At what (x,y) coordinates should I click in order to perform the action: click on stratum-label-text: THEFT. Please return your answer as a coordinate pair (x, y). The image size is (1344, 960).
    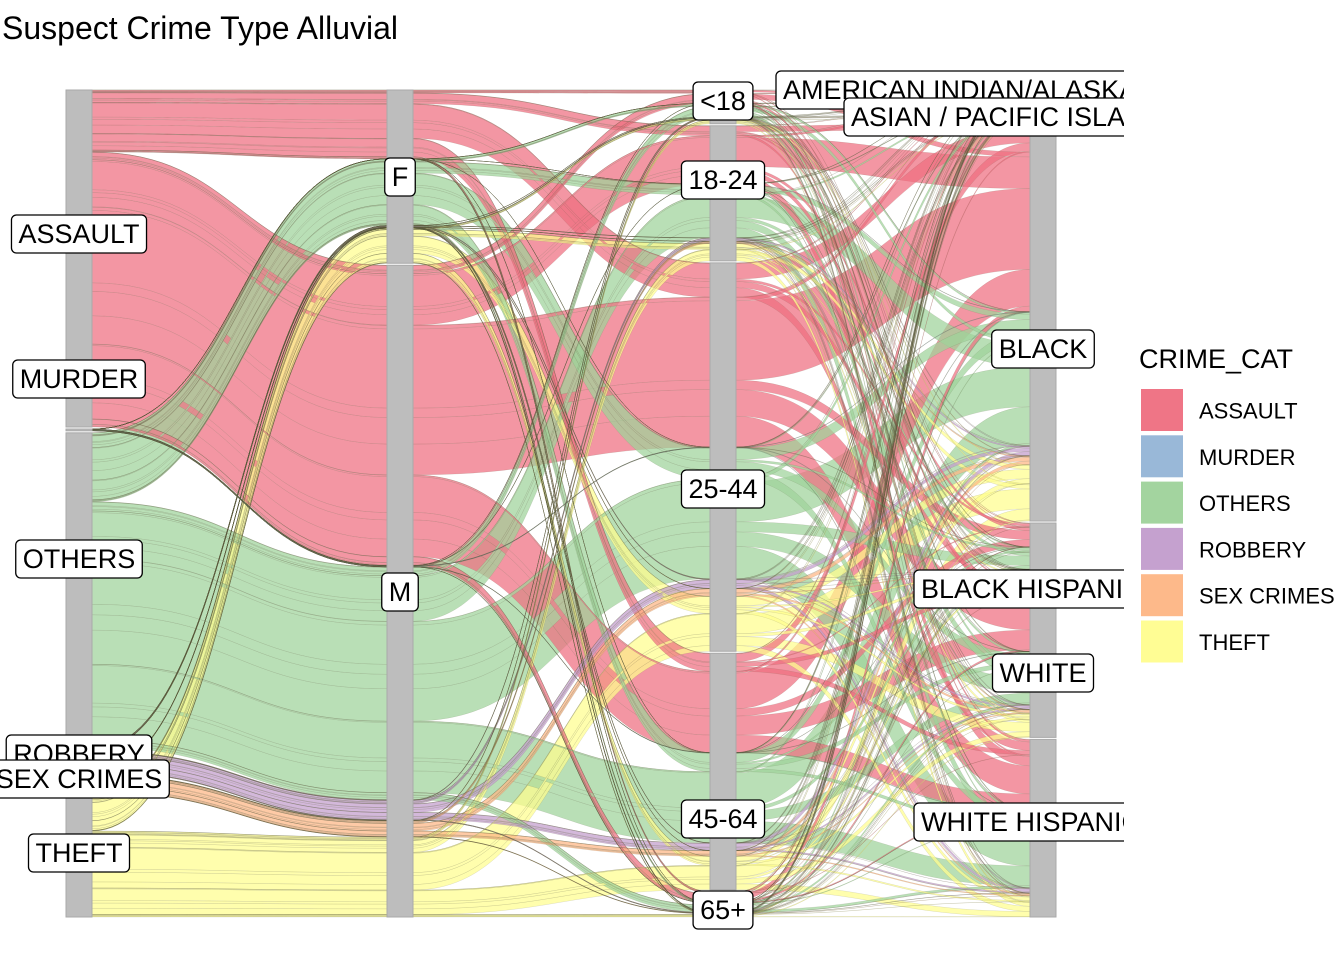
    Looking at the image, I should click on (79, 853).